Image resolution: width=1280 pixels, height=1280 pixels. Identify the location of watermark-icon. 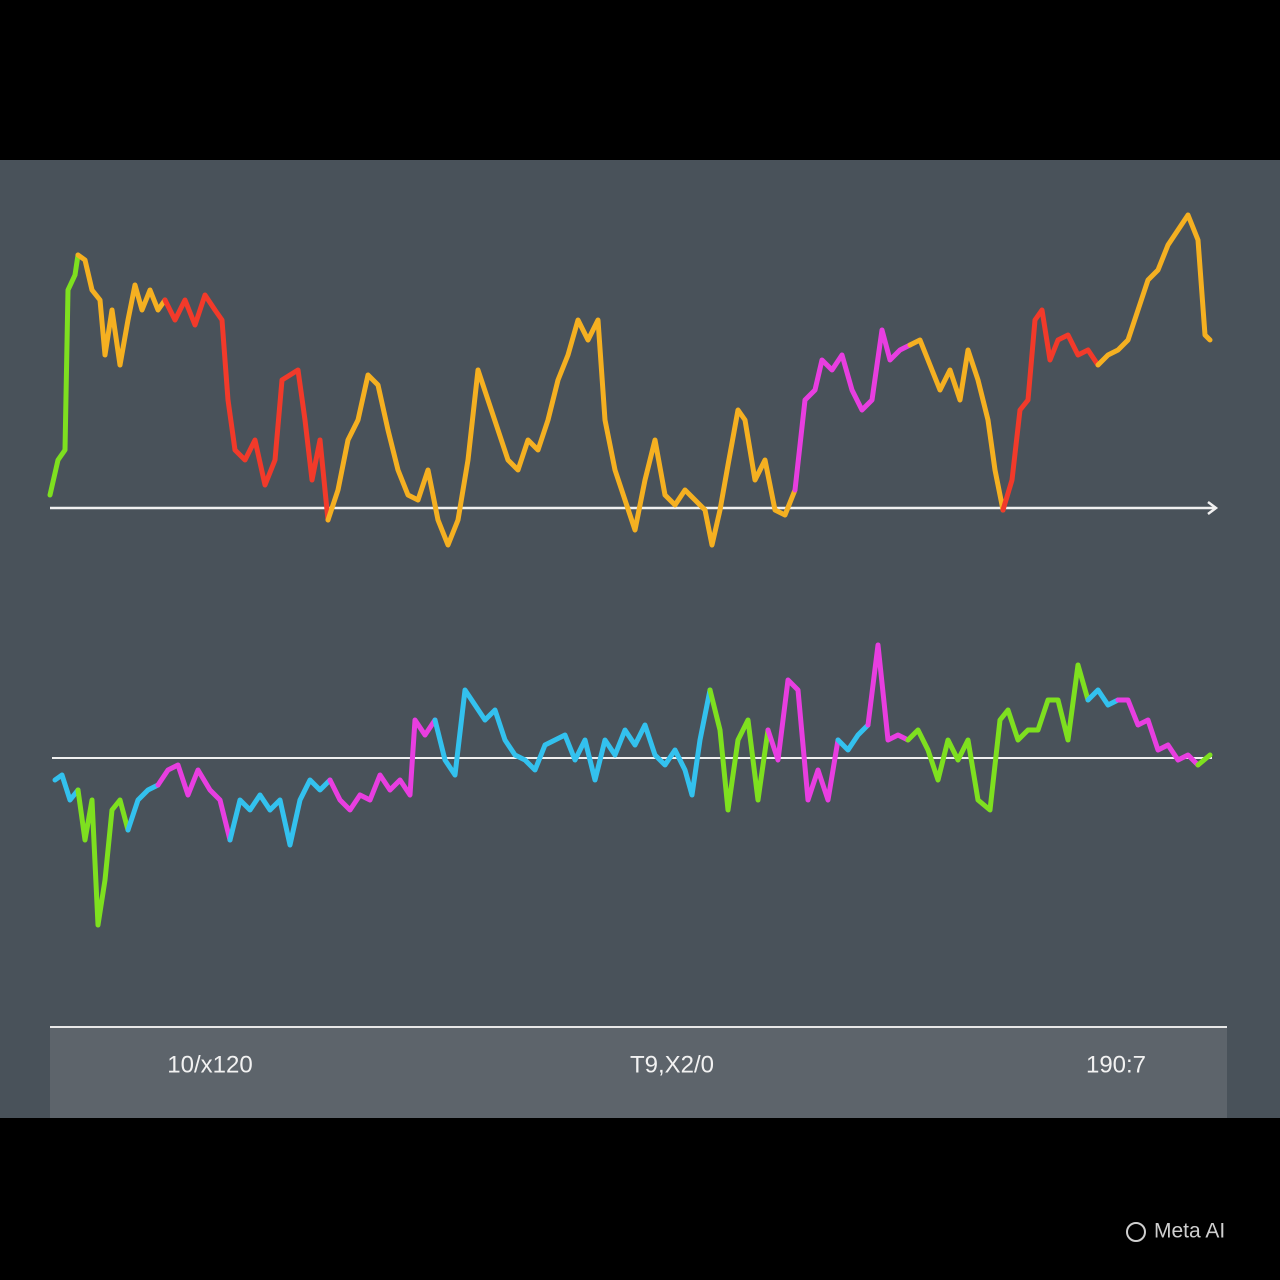
(1136, 1232).